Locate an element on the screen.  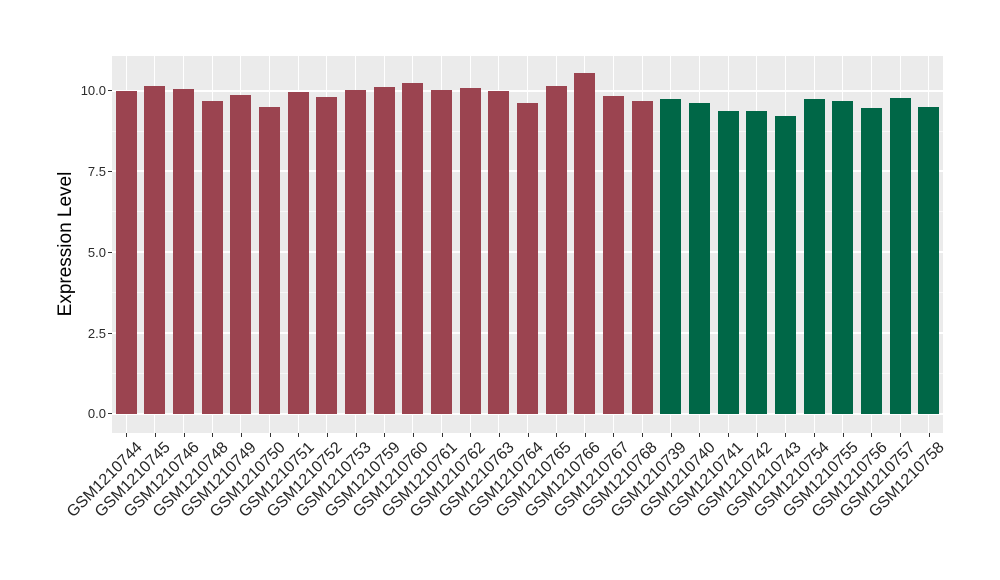
bar-GSM1210756 is located at coordinates (871, 261).